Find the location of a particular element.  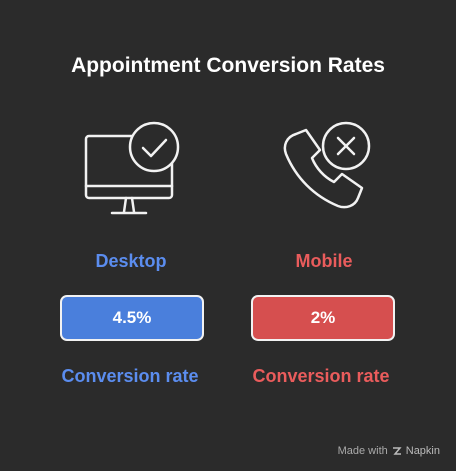

footer-brand: Napkin is located at coordinates (422, 451).